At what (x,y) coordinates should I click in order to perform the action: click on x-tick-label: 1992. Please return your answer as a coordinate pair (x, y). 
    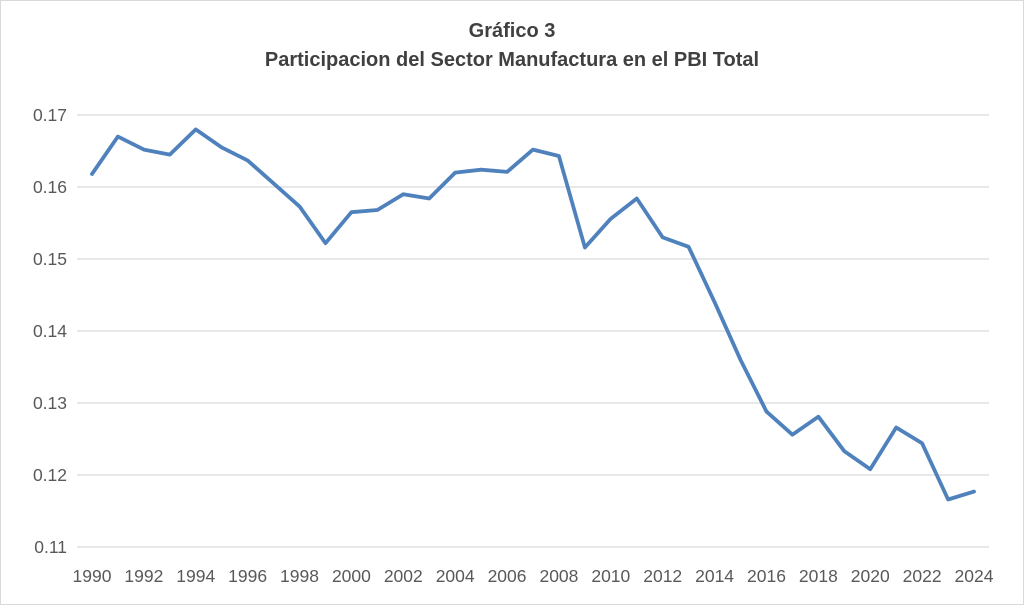
    Looking at the image, I should click on (143, 576).